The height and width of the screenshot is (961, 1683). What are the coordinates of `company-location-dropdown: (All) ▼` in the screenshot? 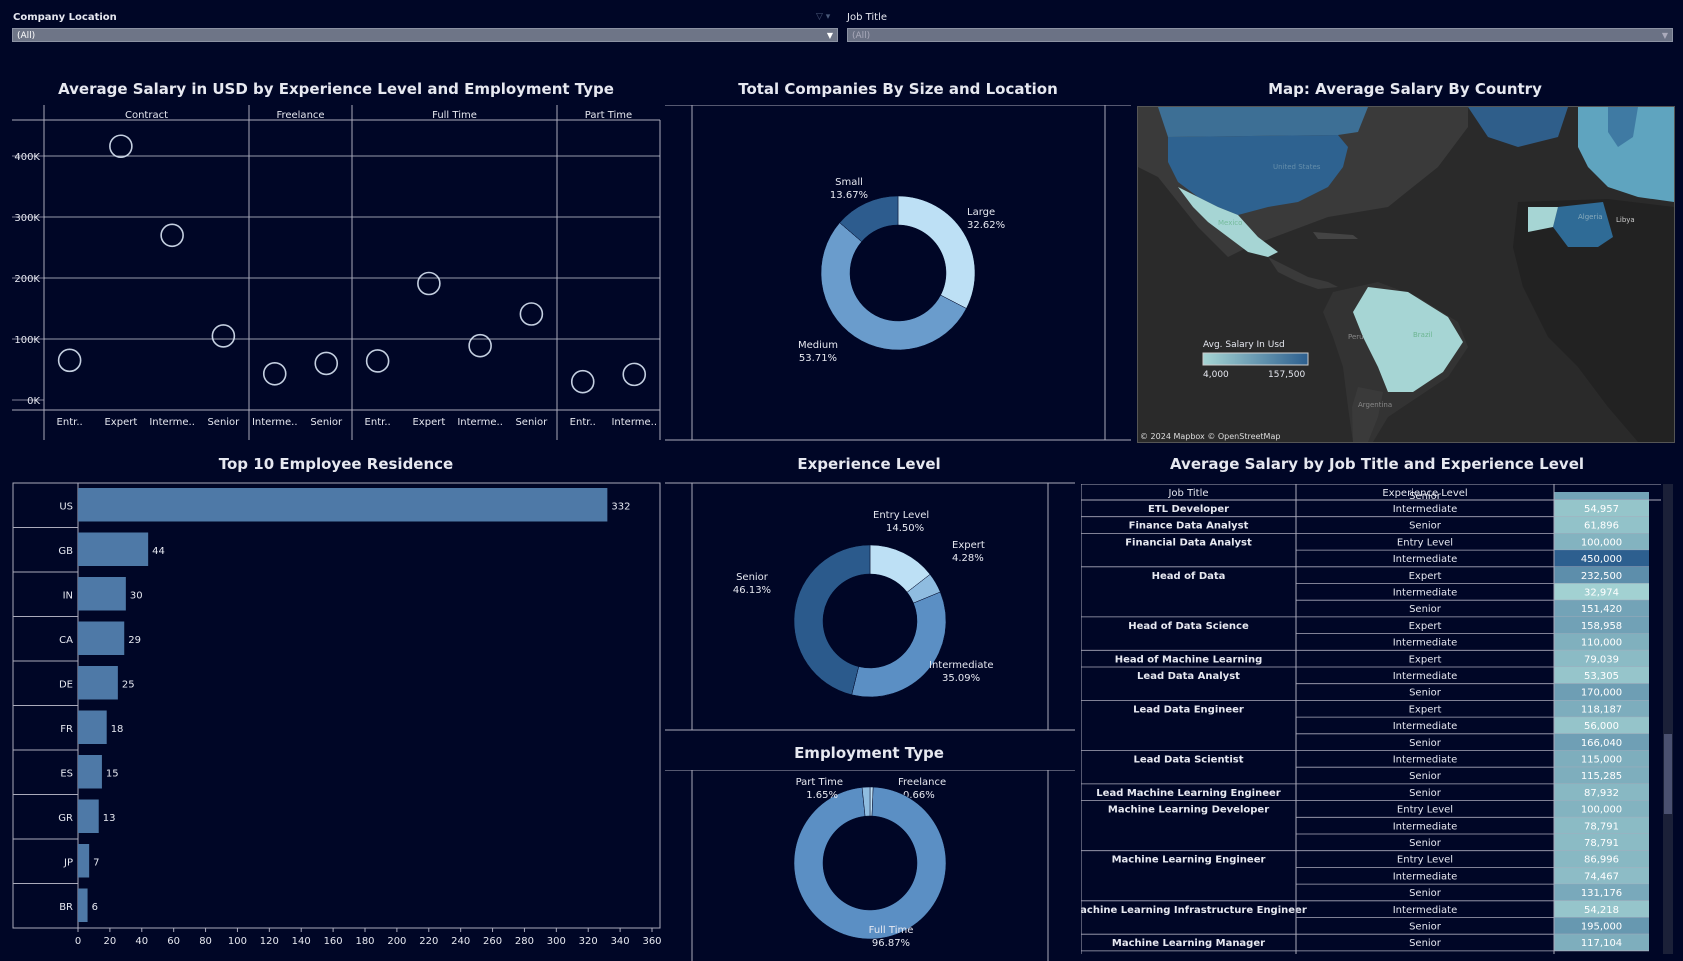 It's located at (425, 35).